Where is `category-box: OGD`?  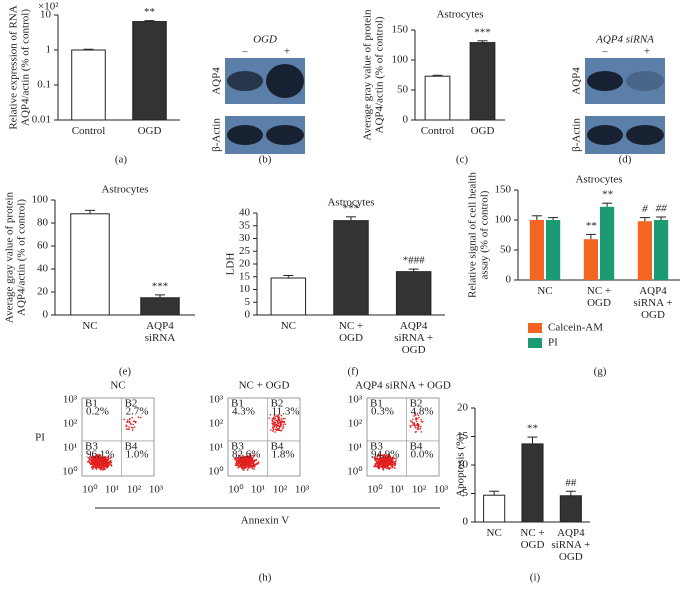
category-box: OGD is located at coordinates (483, 131).